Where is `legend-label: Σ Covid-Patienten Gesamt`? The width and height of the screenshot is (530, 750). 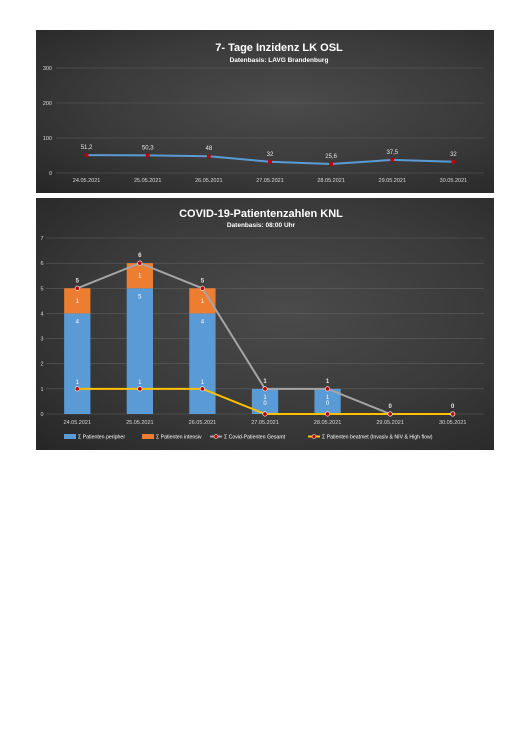
legend-label: Σ Covid-Patienten Gesamt is located at coordinates (255, 438).